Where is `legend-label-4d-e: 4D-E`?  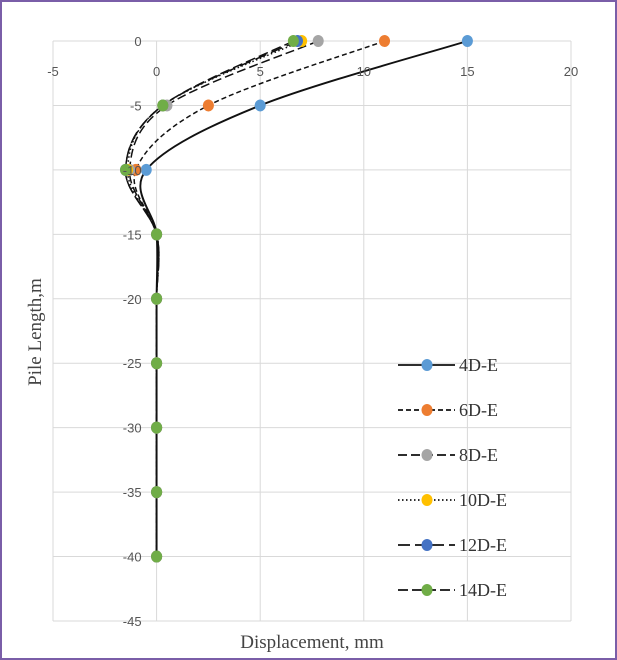 legend-label-4d-e: 4D-E is located at coordinates (478, 365).